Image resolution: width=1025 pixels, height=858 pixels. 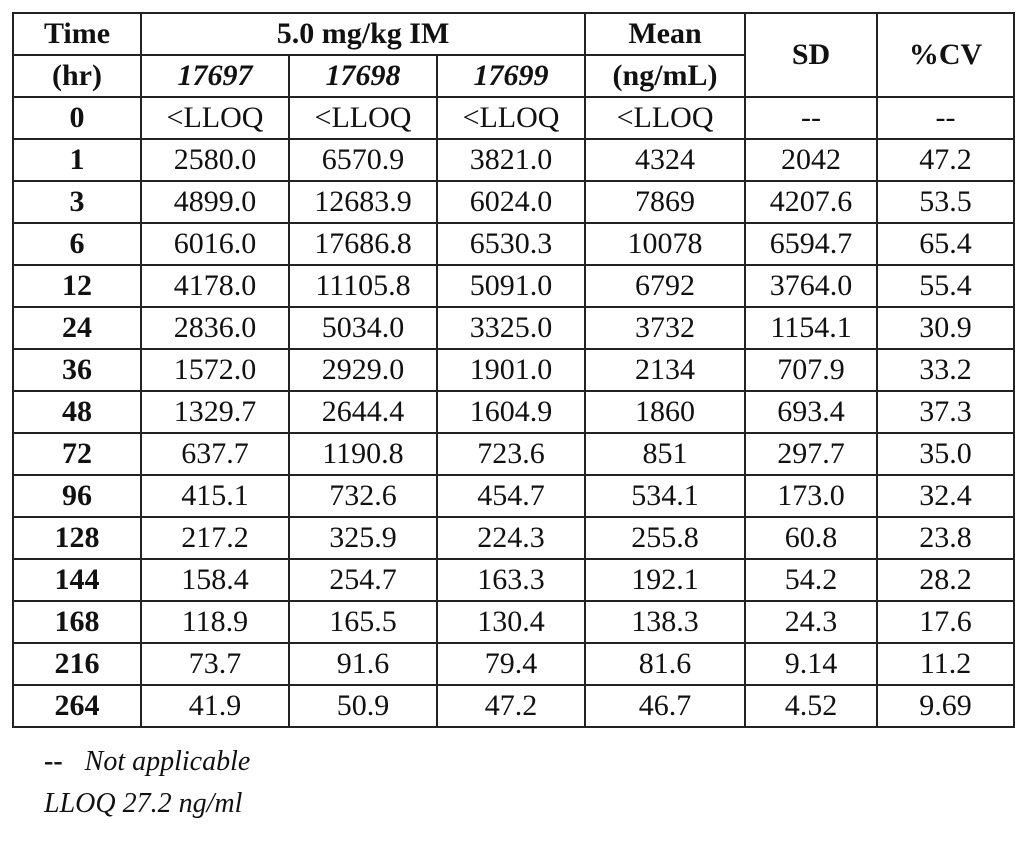 What do you see at coordinates (811, 244) in the screenshot?
I see `sd-cell: 6594.7` at bounding box center [811, 244].